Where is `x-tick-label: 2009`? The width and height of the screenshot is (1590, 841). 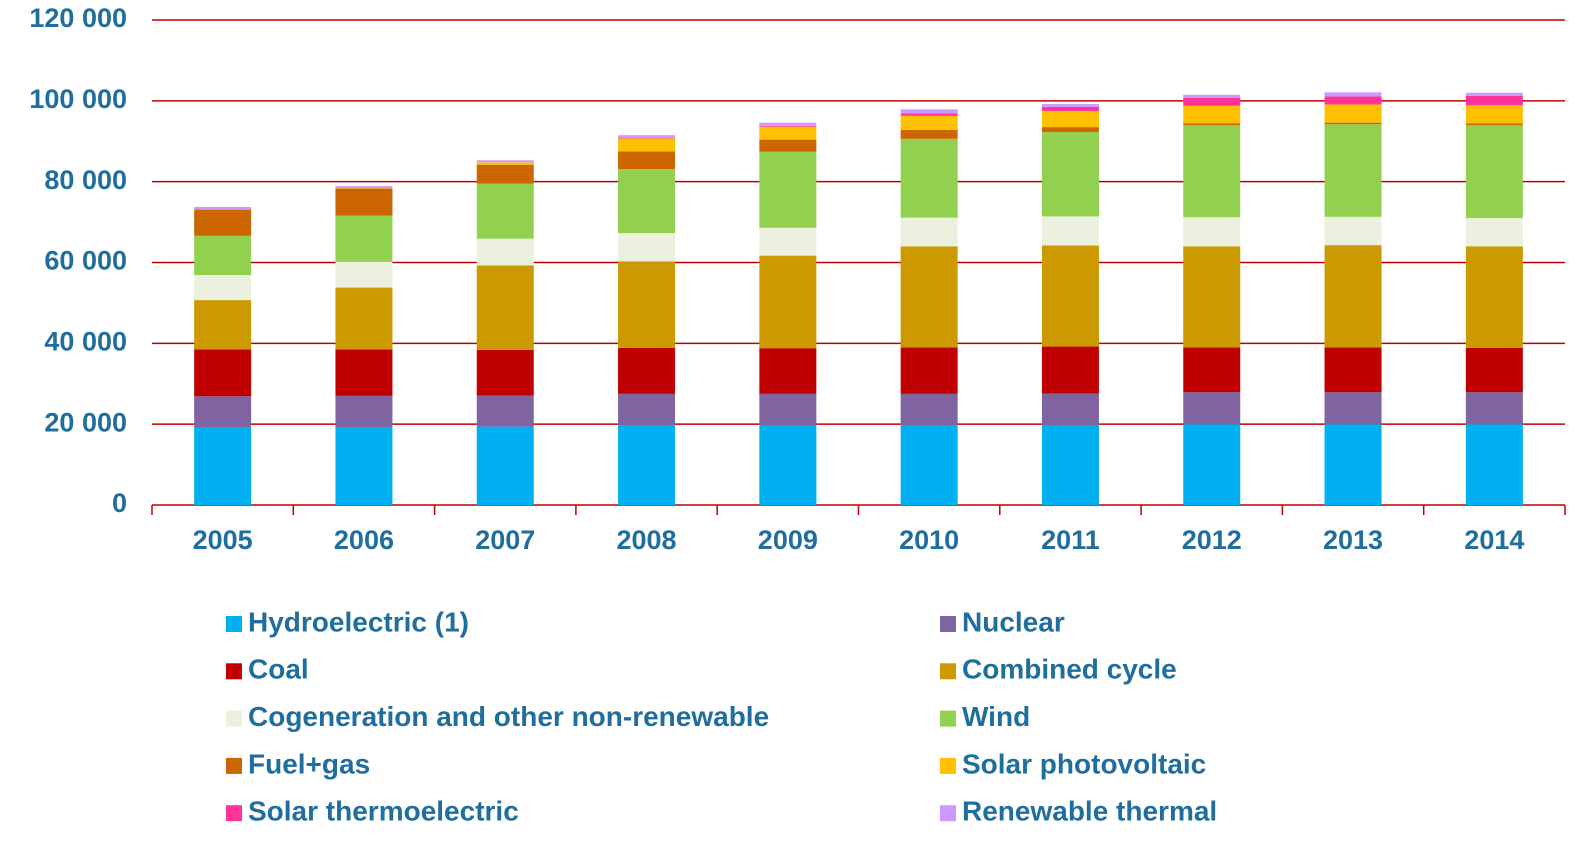
x-tick-label: 2009 is located at coordinates (788, 540).